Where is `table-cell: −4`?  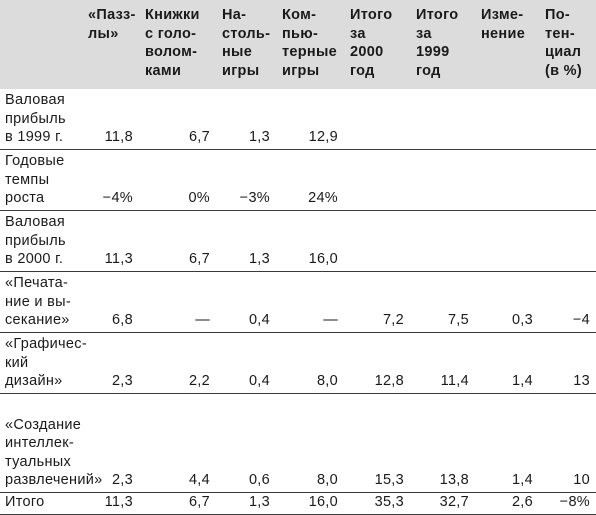 table-cell: −4 is located at coordinates (567, 302).